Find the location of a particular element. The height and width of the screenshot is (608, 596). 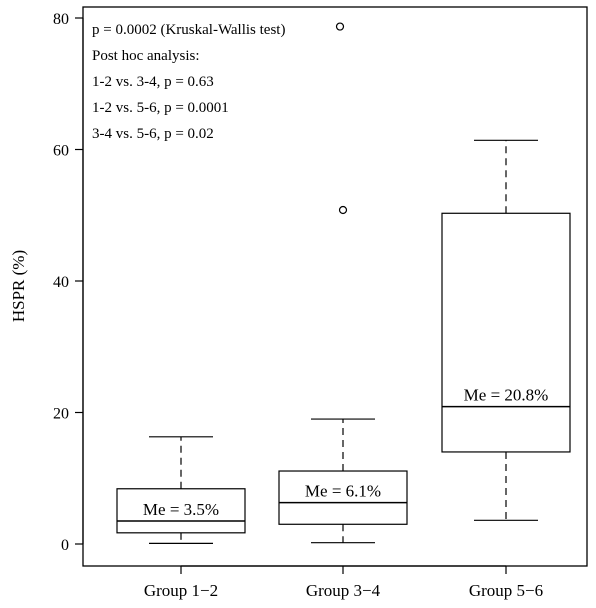

annotation-line: 3-4 vs. 5-6, p = 0.02 is located at coordinates (153, 134).